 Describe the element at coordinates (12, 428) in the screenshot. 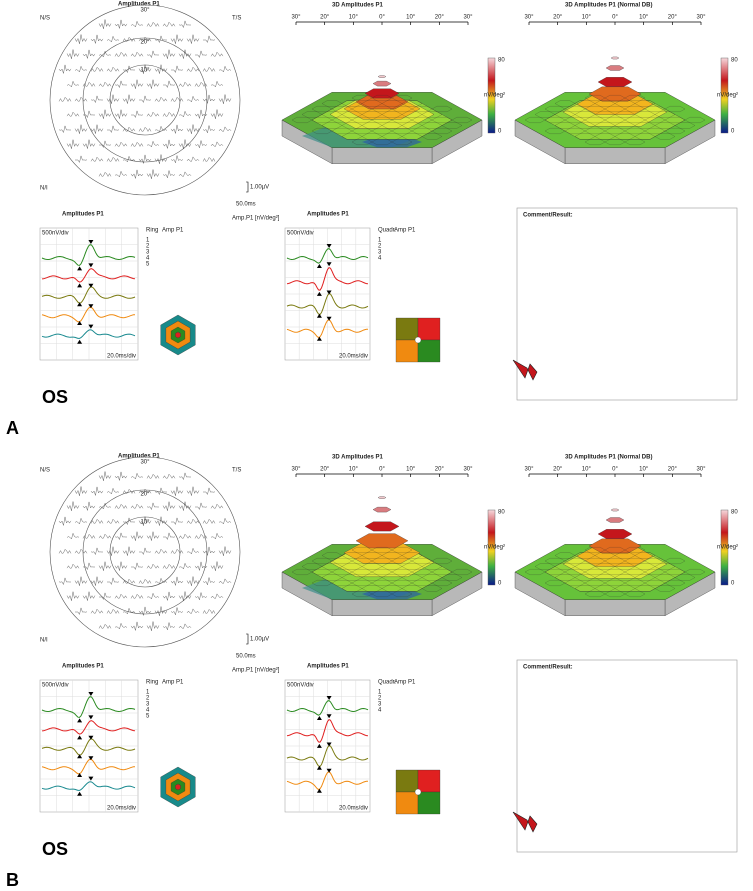

I see `panel-label: A` at that location.